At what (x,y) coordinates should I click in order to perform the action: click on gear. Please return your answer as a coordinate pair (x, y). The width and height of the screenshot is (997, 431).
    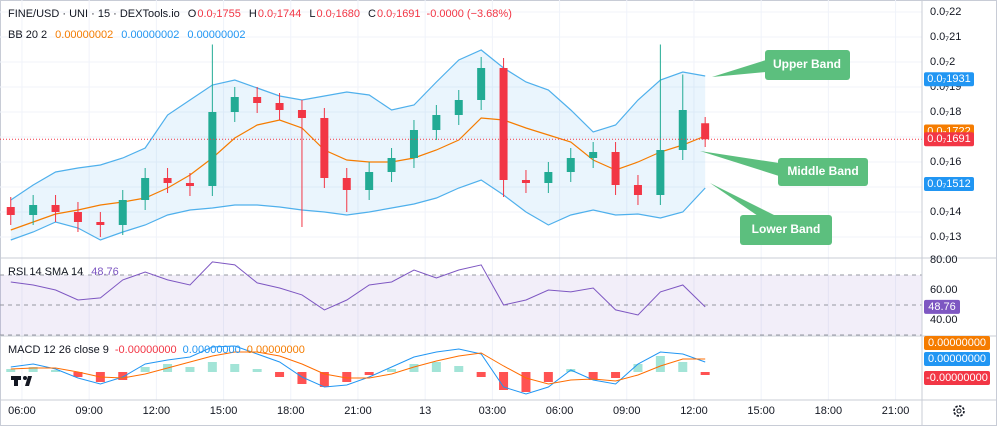
    Looking at the image, I should click on (959, 411).